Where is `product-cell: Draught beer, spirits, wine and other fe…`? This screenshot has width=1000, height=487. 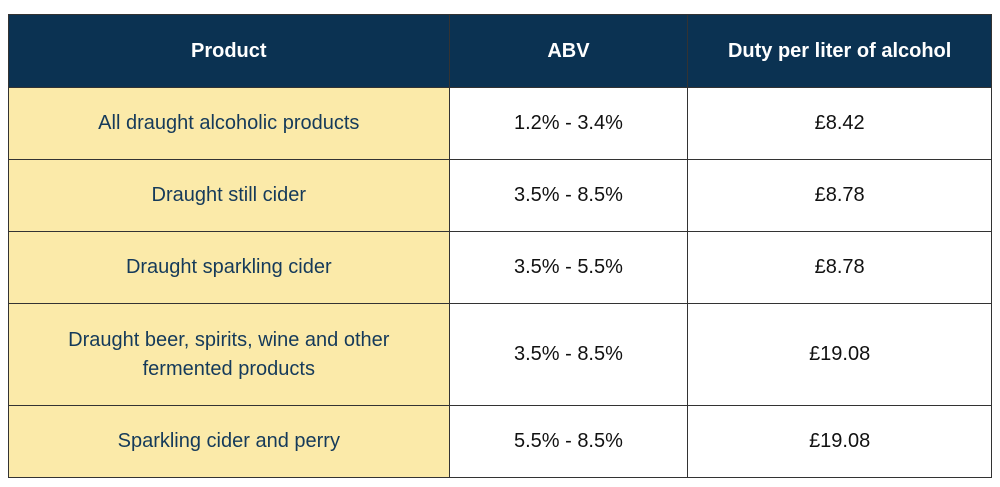
product-cell: Draught beer, spirits, wine and other fe… is located at coordinates (229, 354).